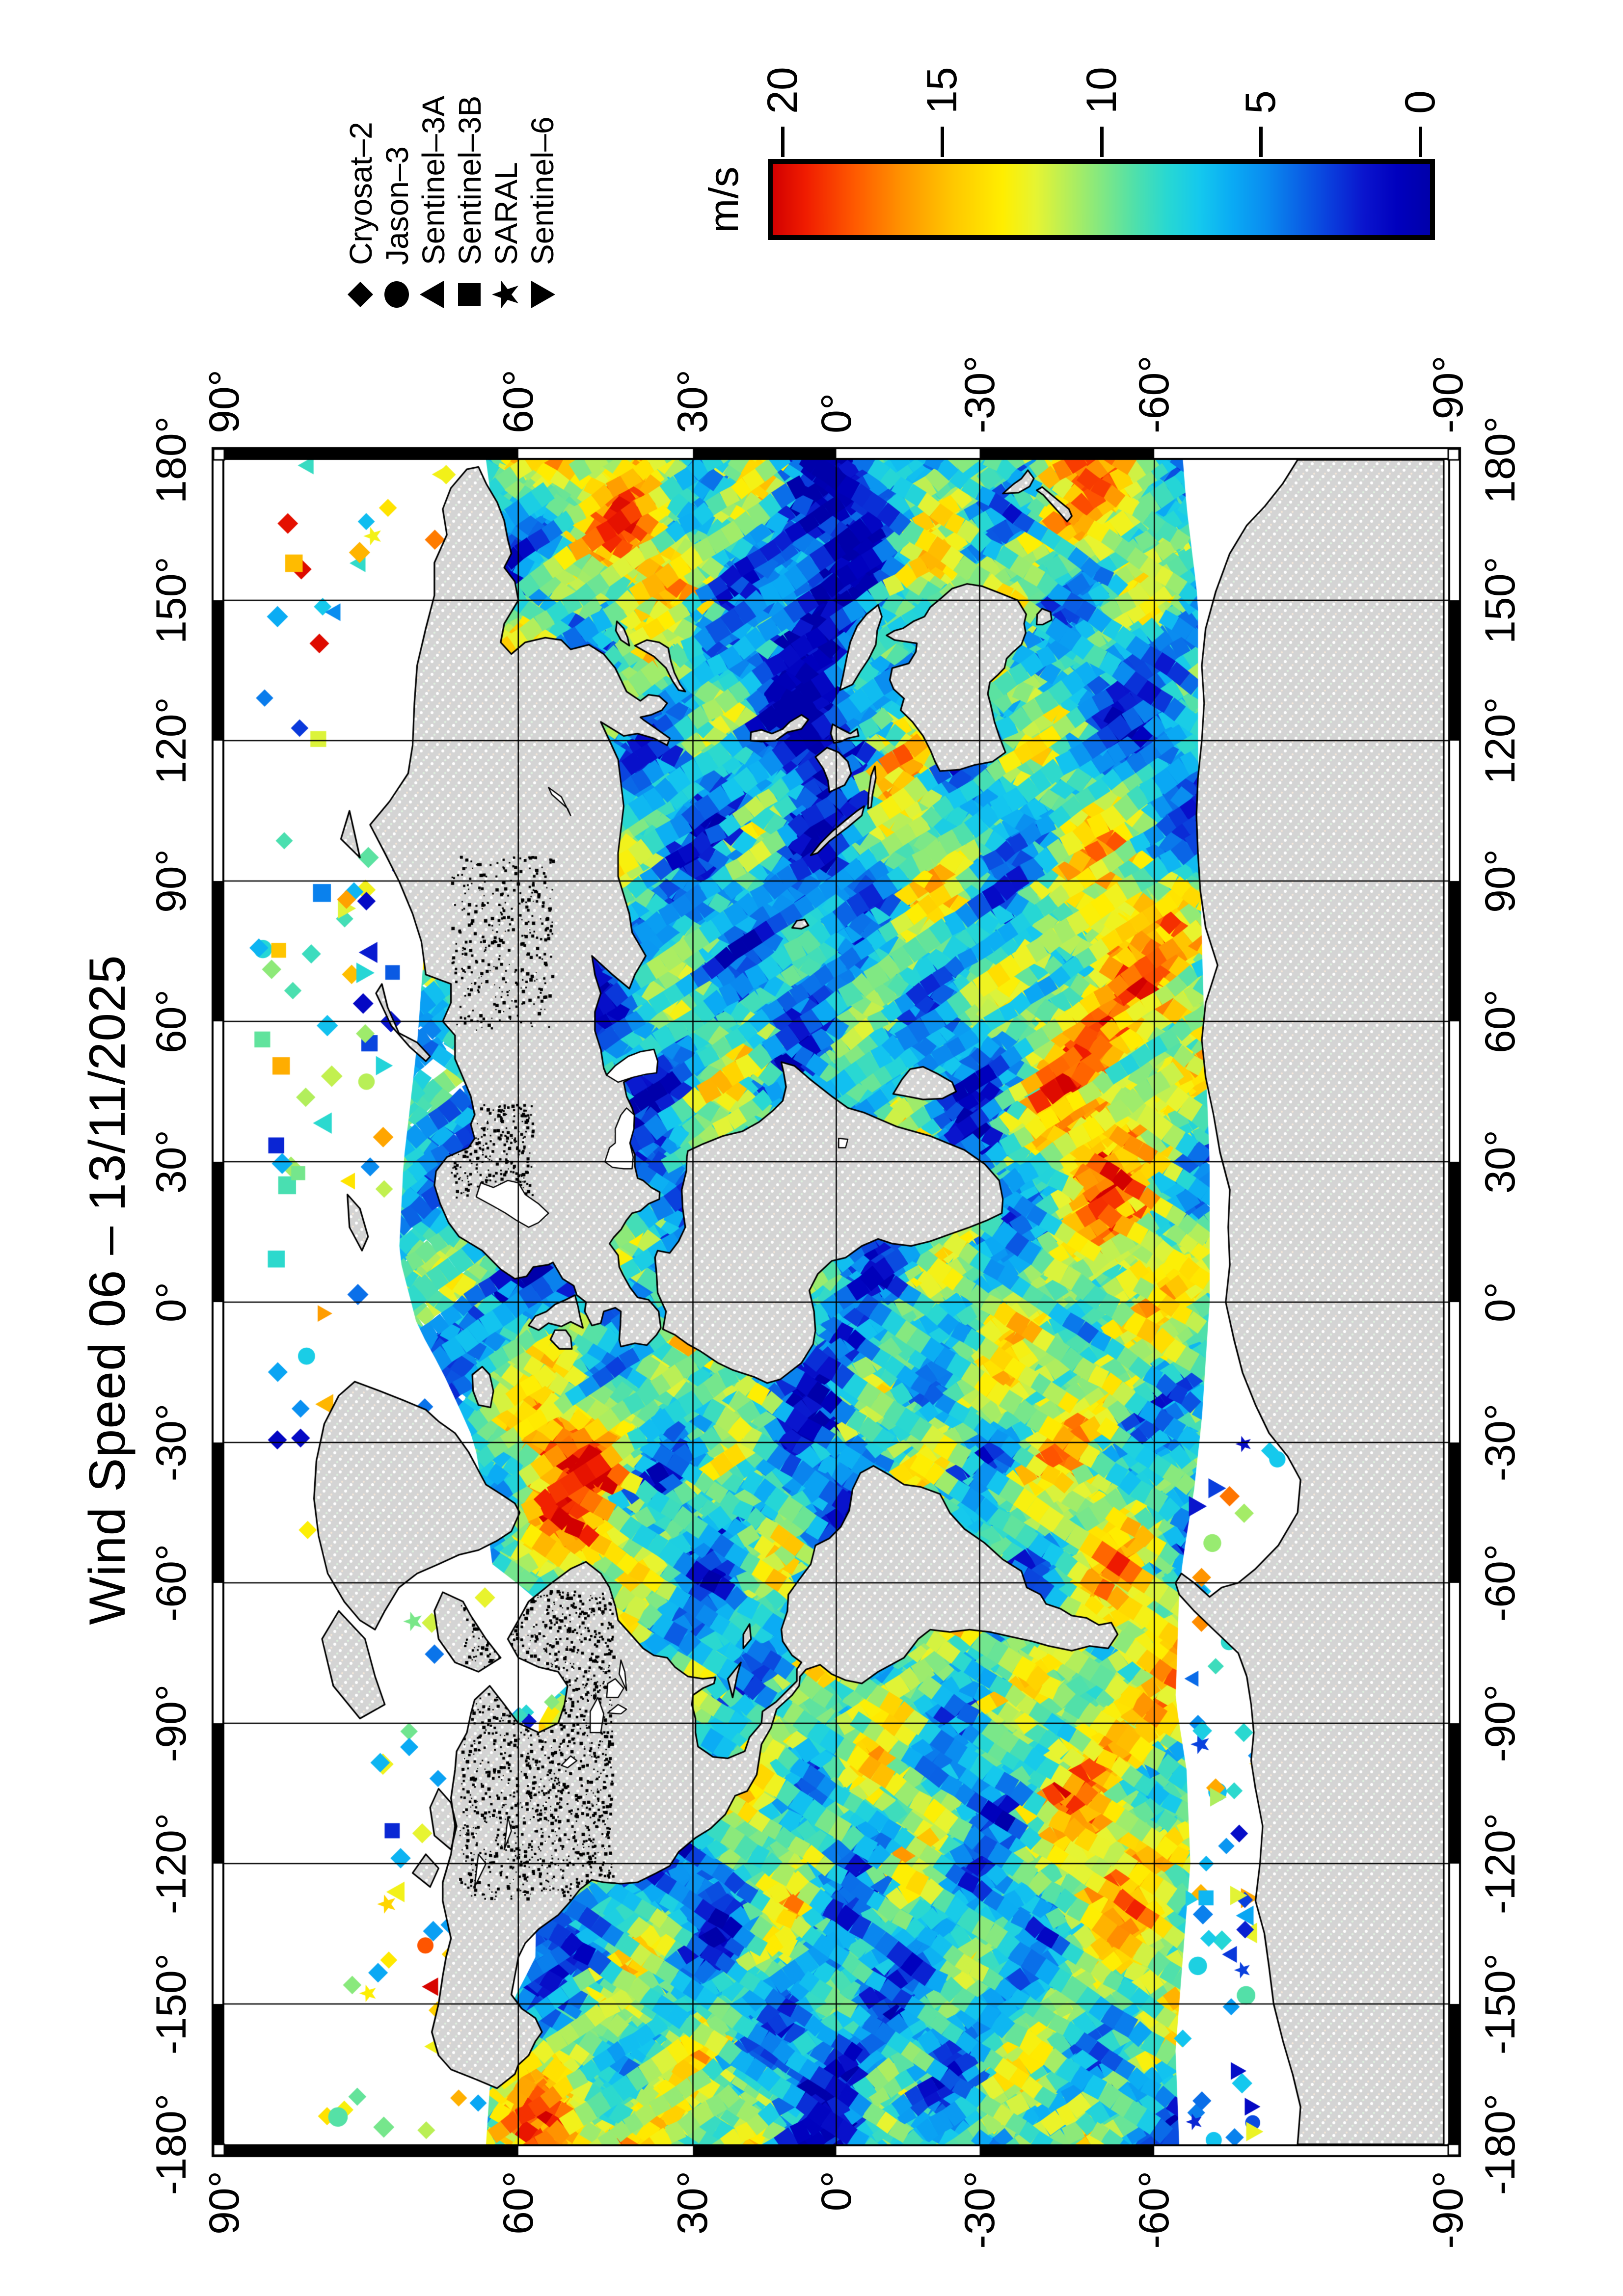  Describe the element at coordinates (1500, 2004) in the screenshot. I see `tick-label-lon-bottom: -150°` at that location.